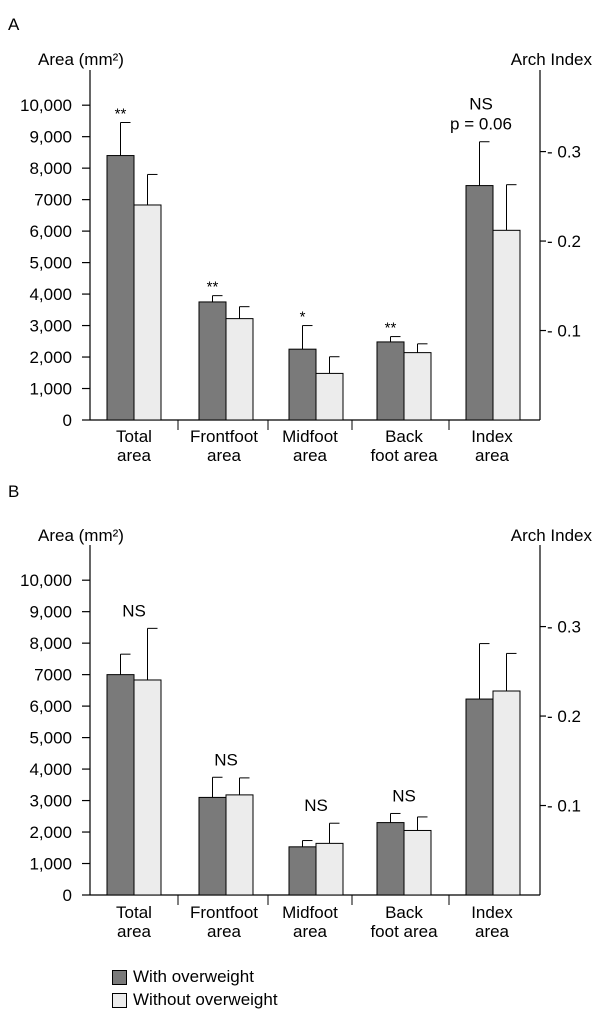  Describe the element at coordinates (50, 168) in the screenshot. I see `panel-a-left-tick-label: 8,000` at that location.